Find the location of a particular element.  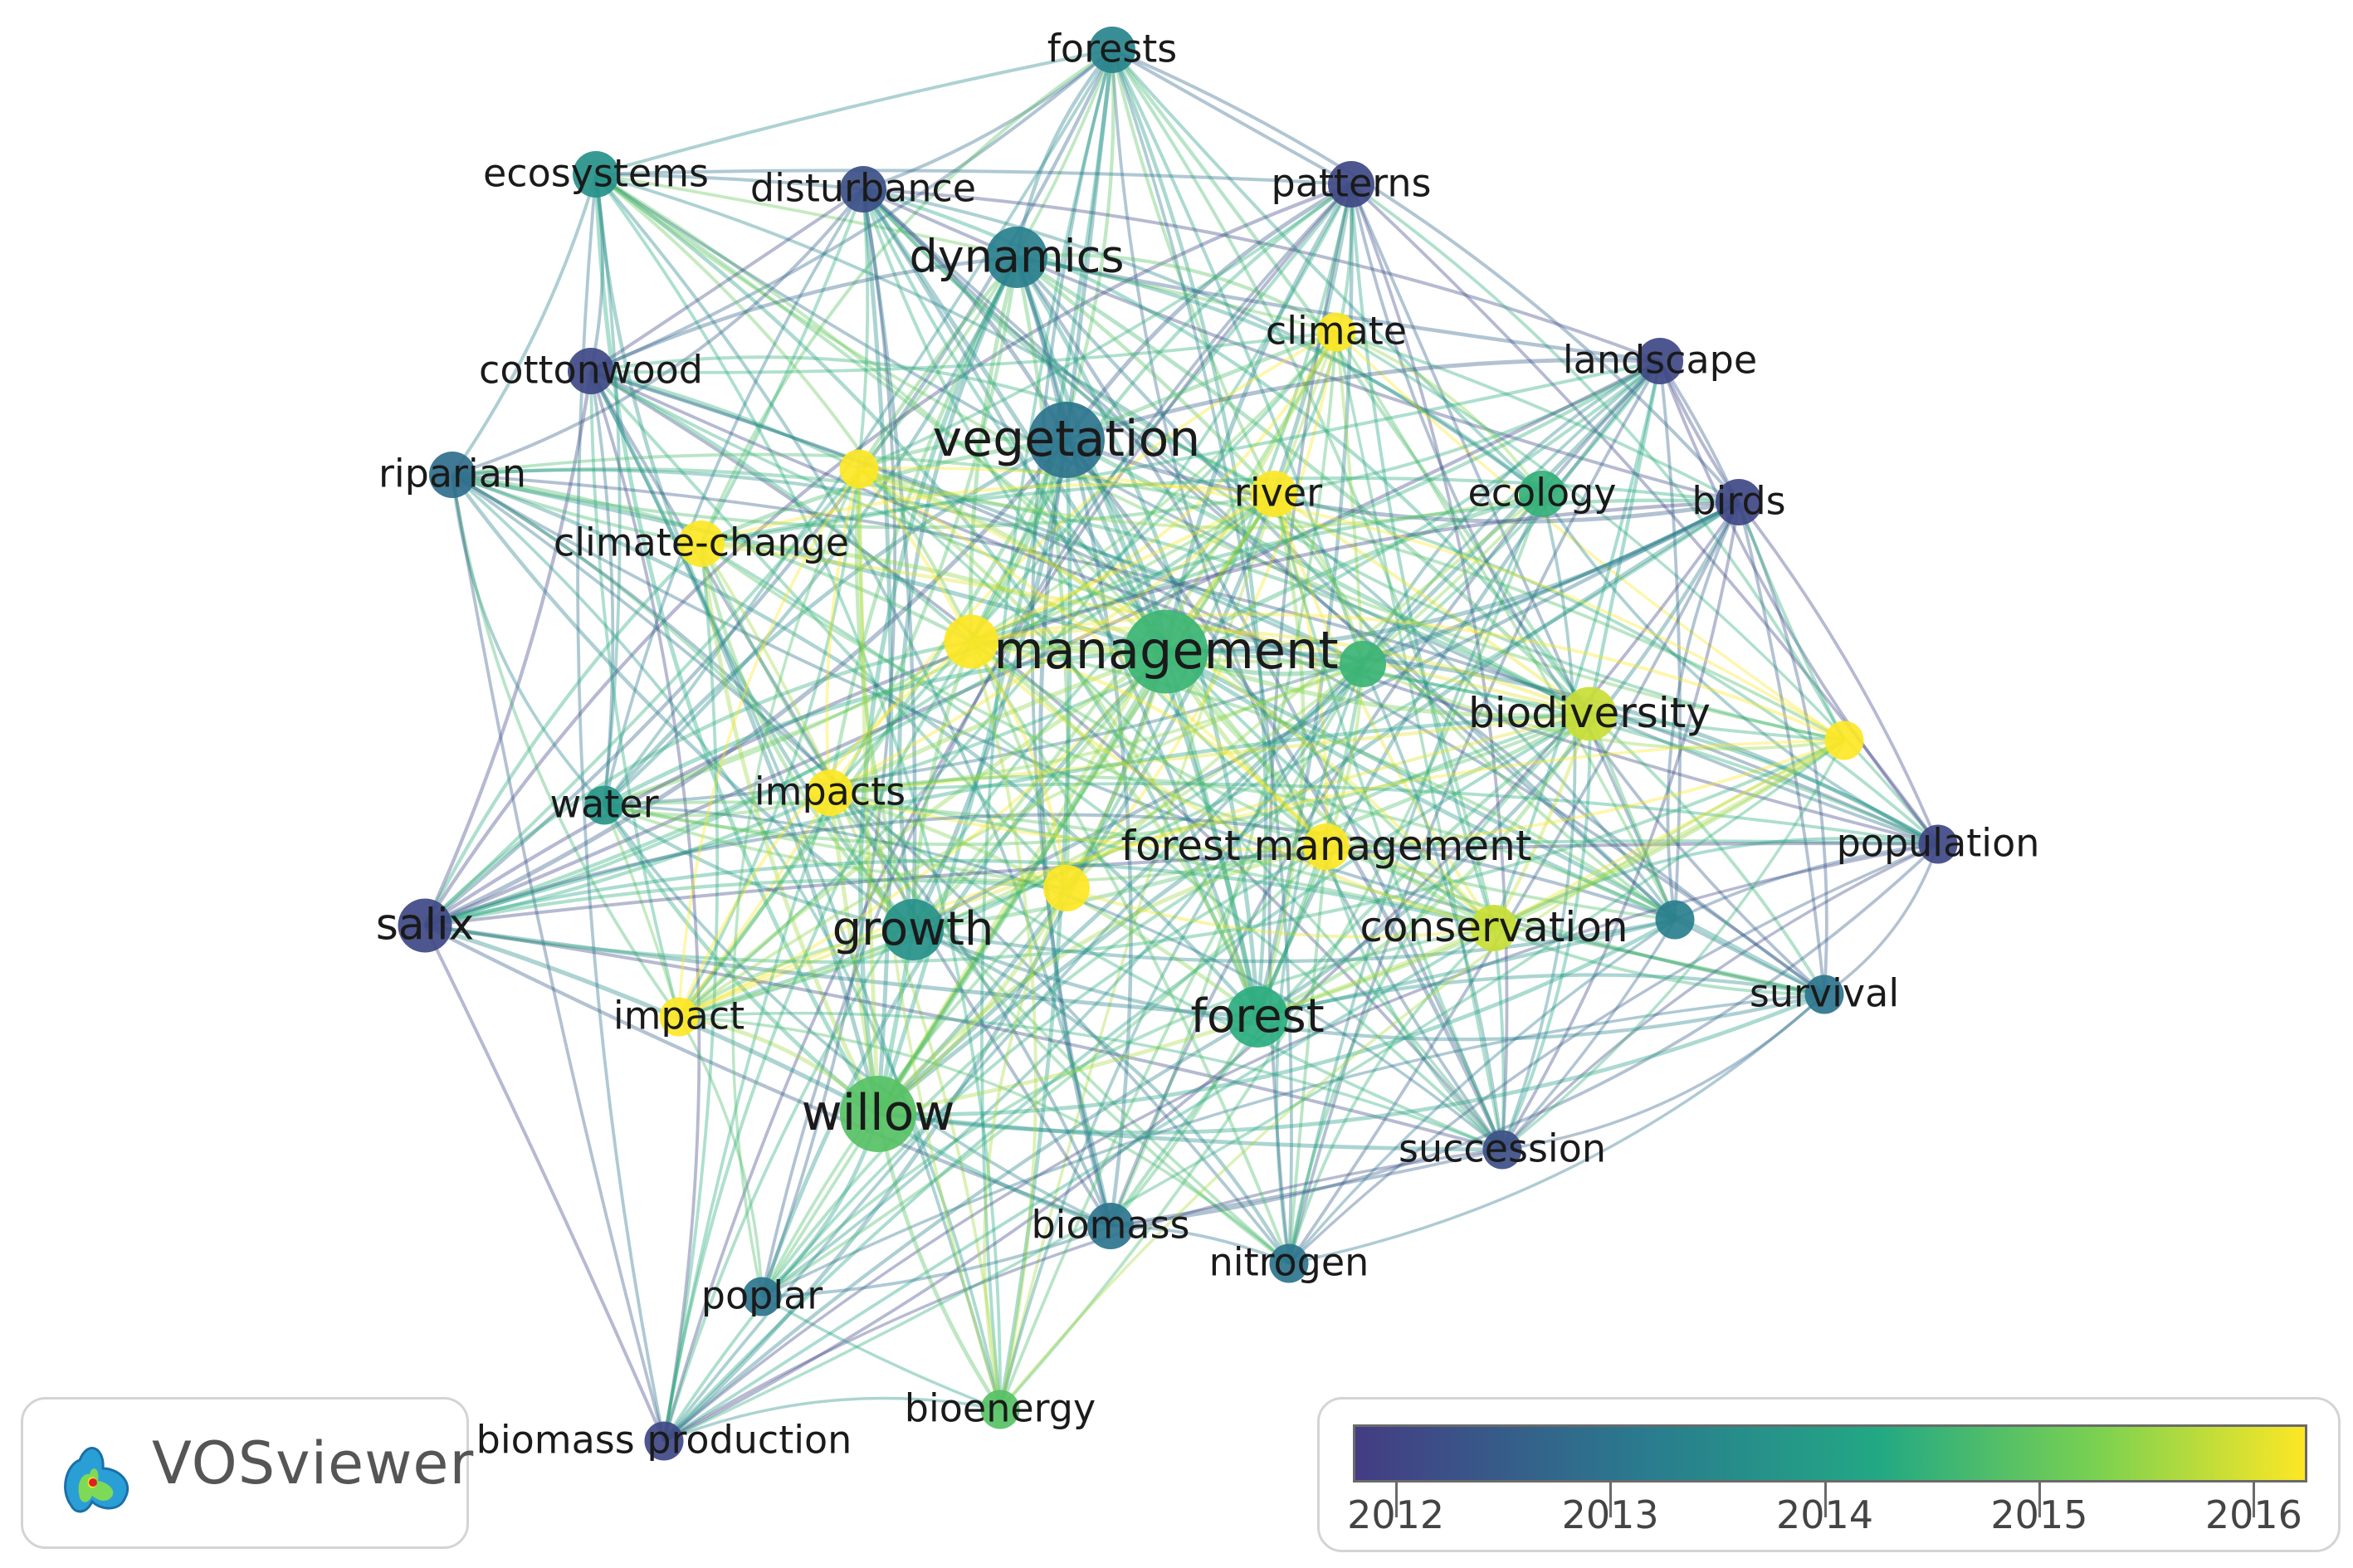

link-cottonwood-u5 is located at coordinates (829, 629).